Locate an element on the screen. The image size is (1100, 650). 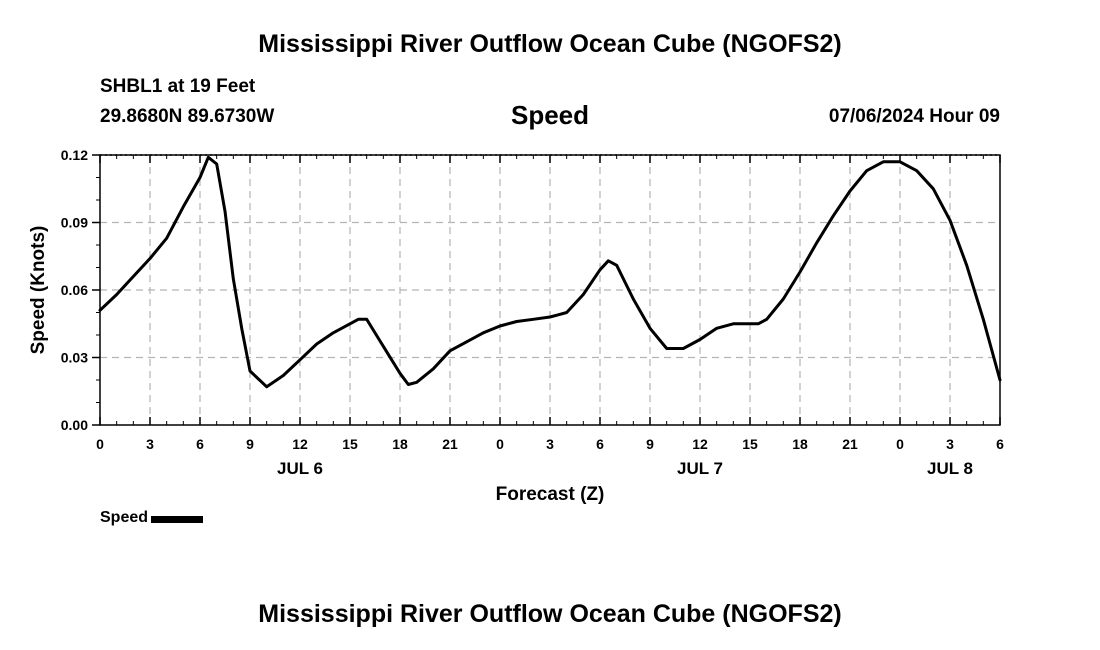
station-coordinates: 29.8680N 89.6730W is located at coordinates (187, 116).